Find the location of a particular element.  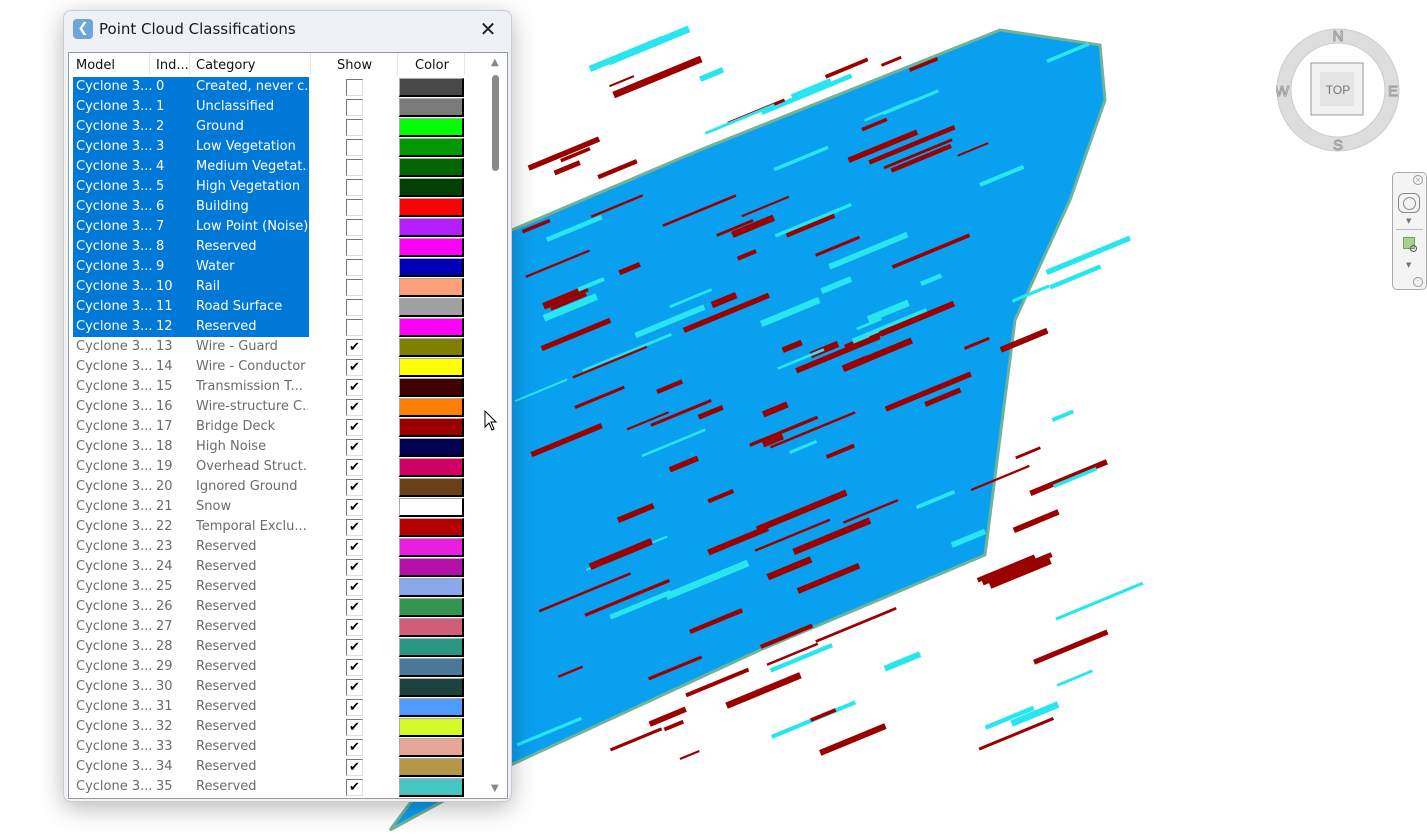

chevron-down-icon: ▼ is located at coordinates (1409, 221).